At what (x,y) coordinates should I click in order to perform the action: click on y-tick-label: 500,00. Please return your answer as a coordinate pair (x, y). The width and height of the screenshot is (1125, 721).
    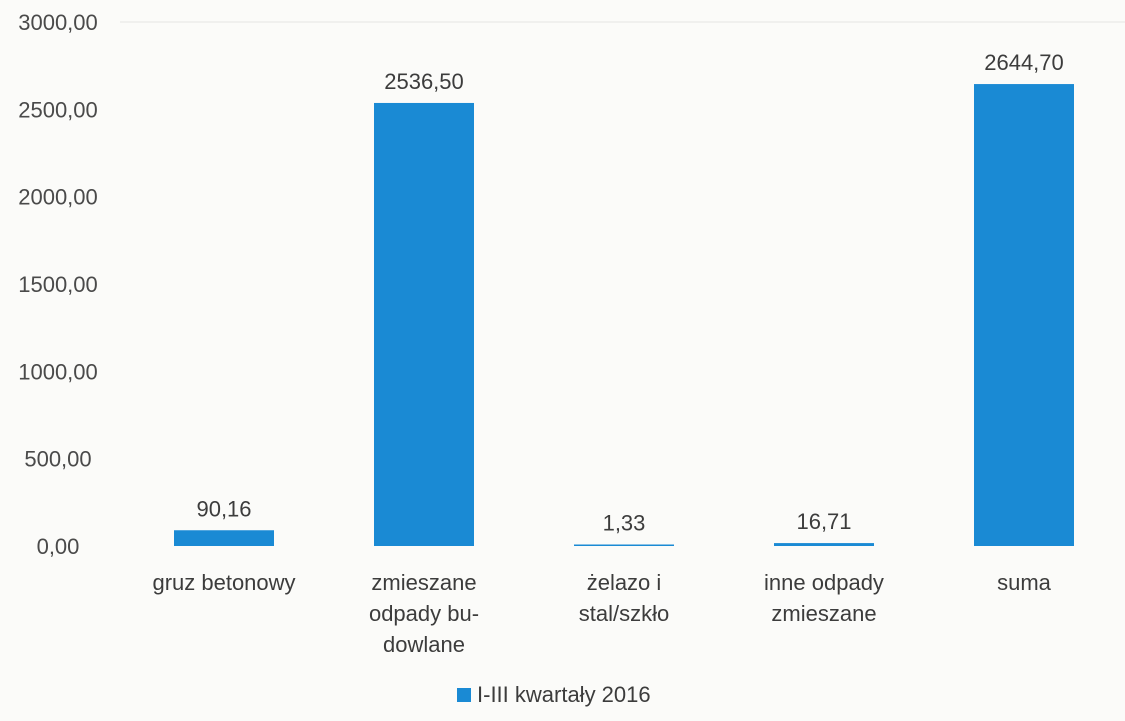
    Looking at the image, I should click on (57, 459).